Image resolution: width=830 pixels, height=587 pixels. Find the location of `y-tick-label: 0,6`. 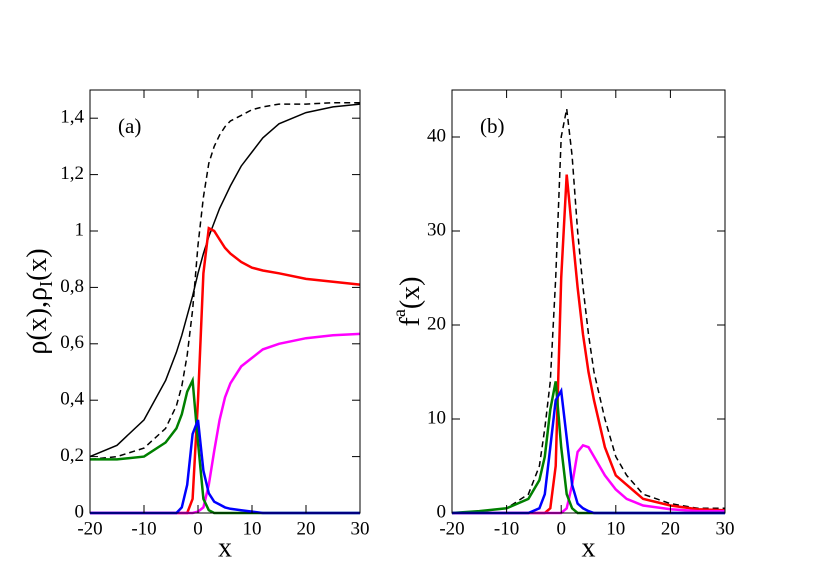

y-tick-label: 0,6 is located at coordinates (72, 342).